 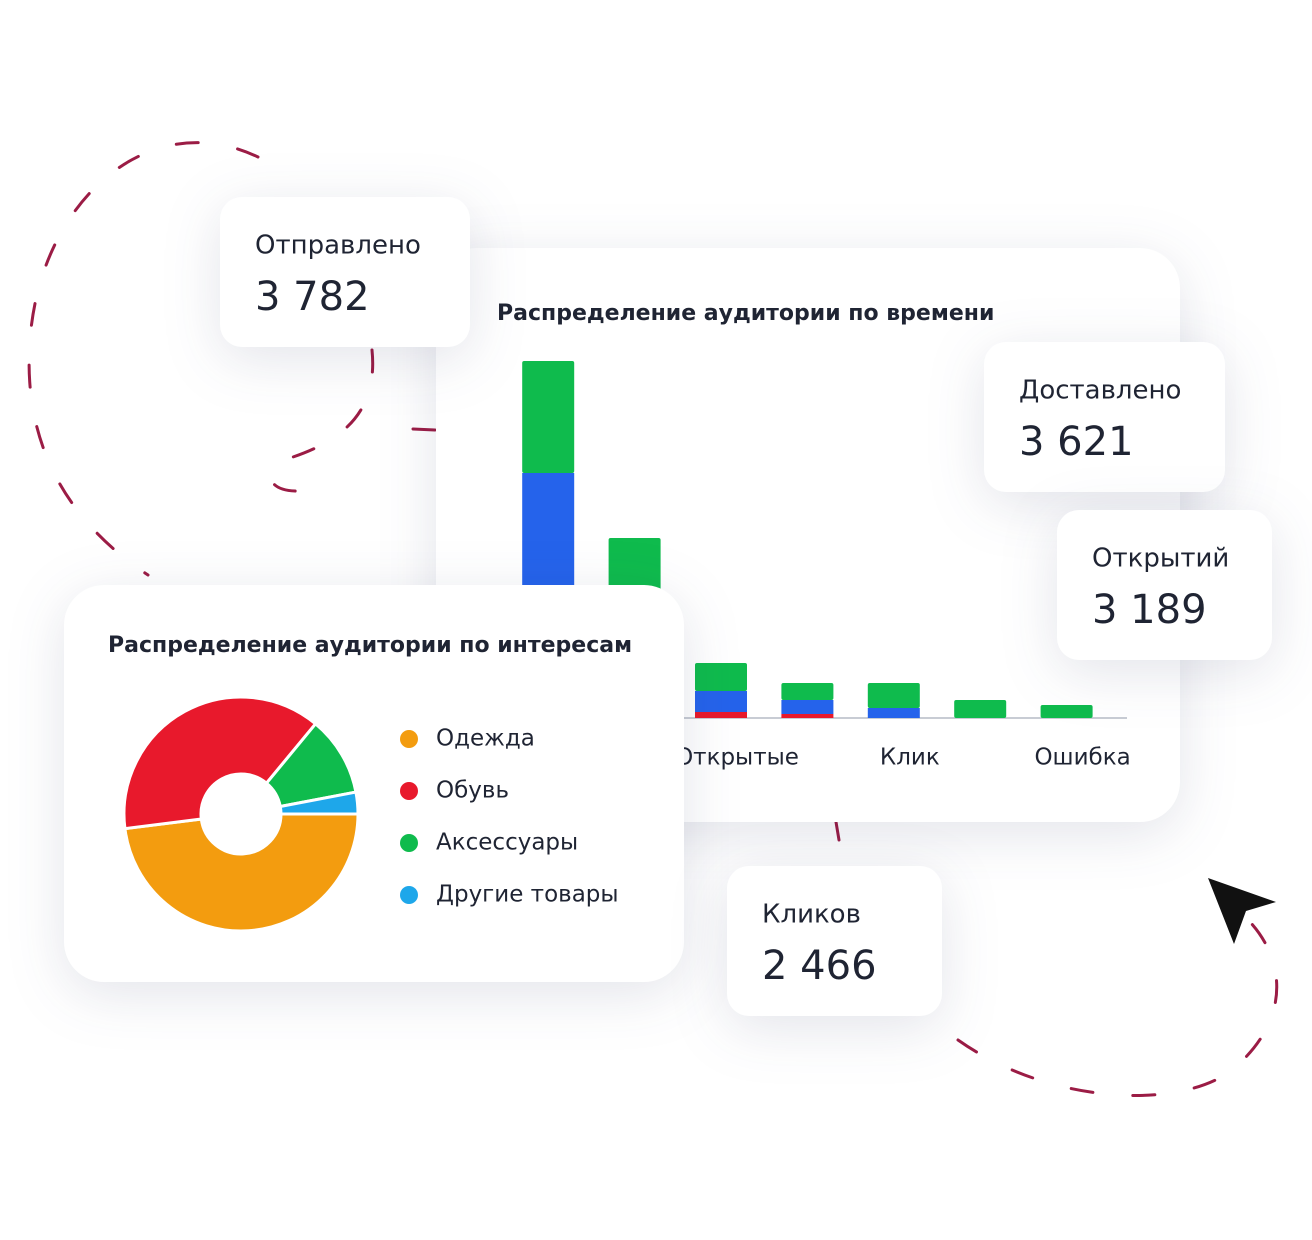 What do you see at coordinates (1082, 758) in the screenshot?
I see `x-tick-label: Ошибка` at bounding box center [1082, 758].